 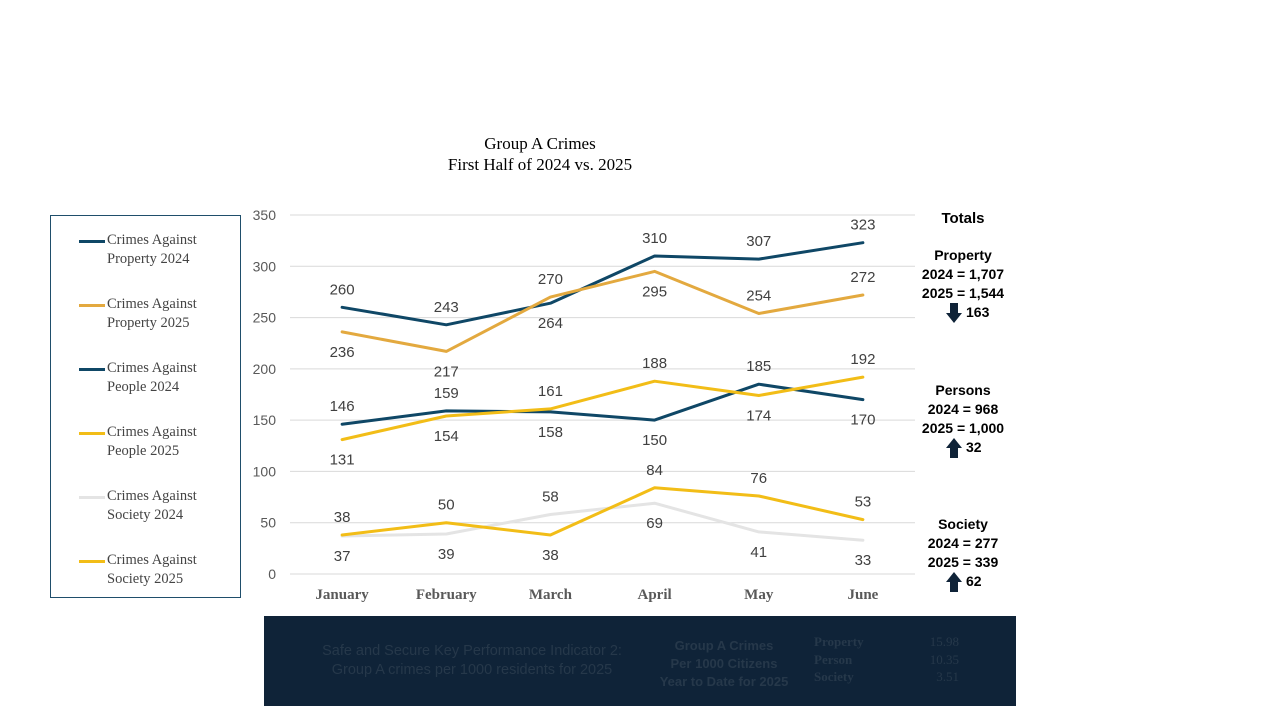 I want to click on data-label: 243, so click(x=446, y=307).